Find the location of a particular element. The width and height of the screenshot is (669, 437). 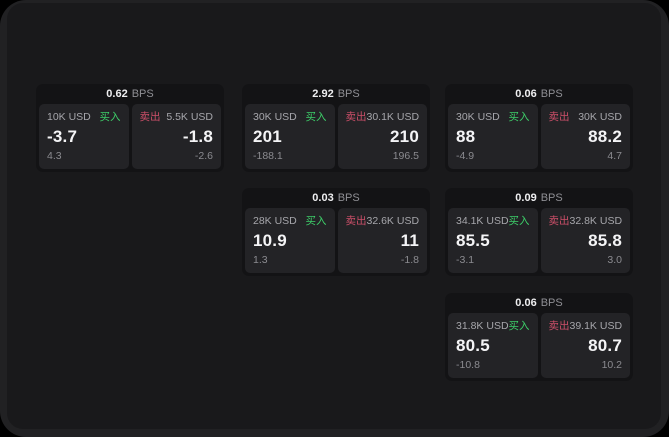

buy-pane: 31.8K USD 买入 80.5 -10.8 is located at coordinates (493, 345).